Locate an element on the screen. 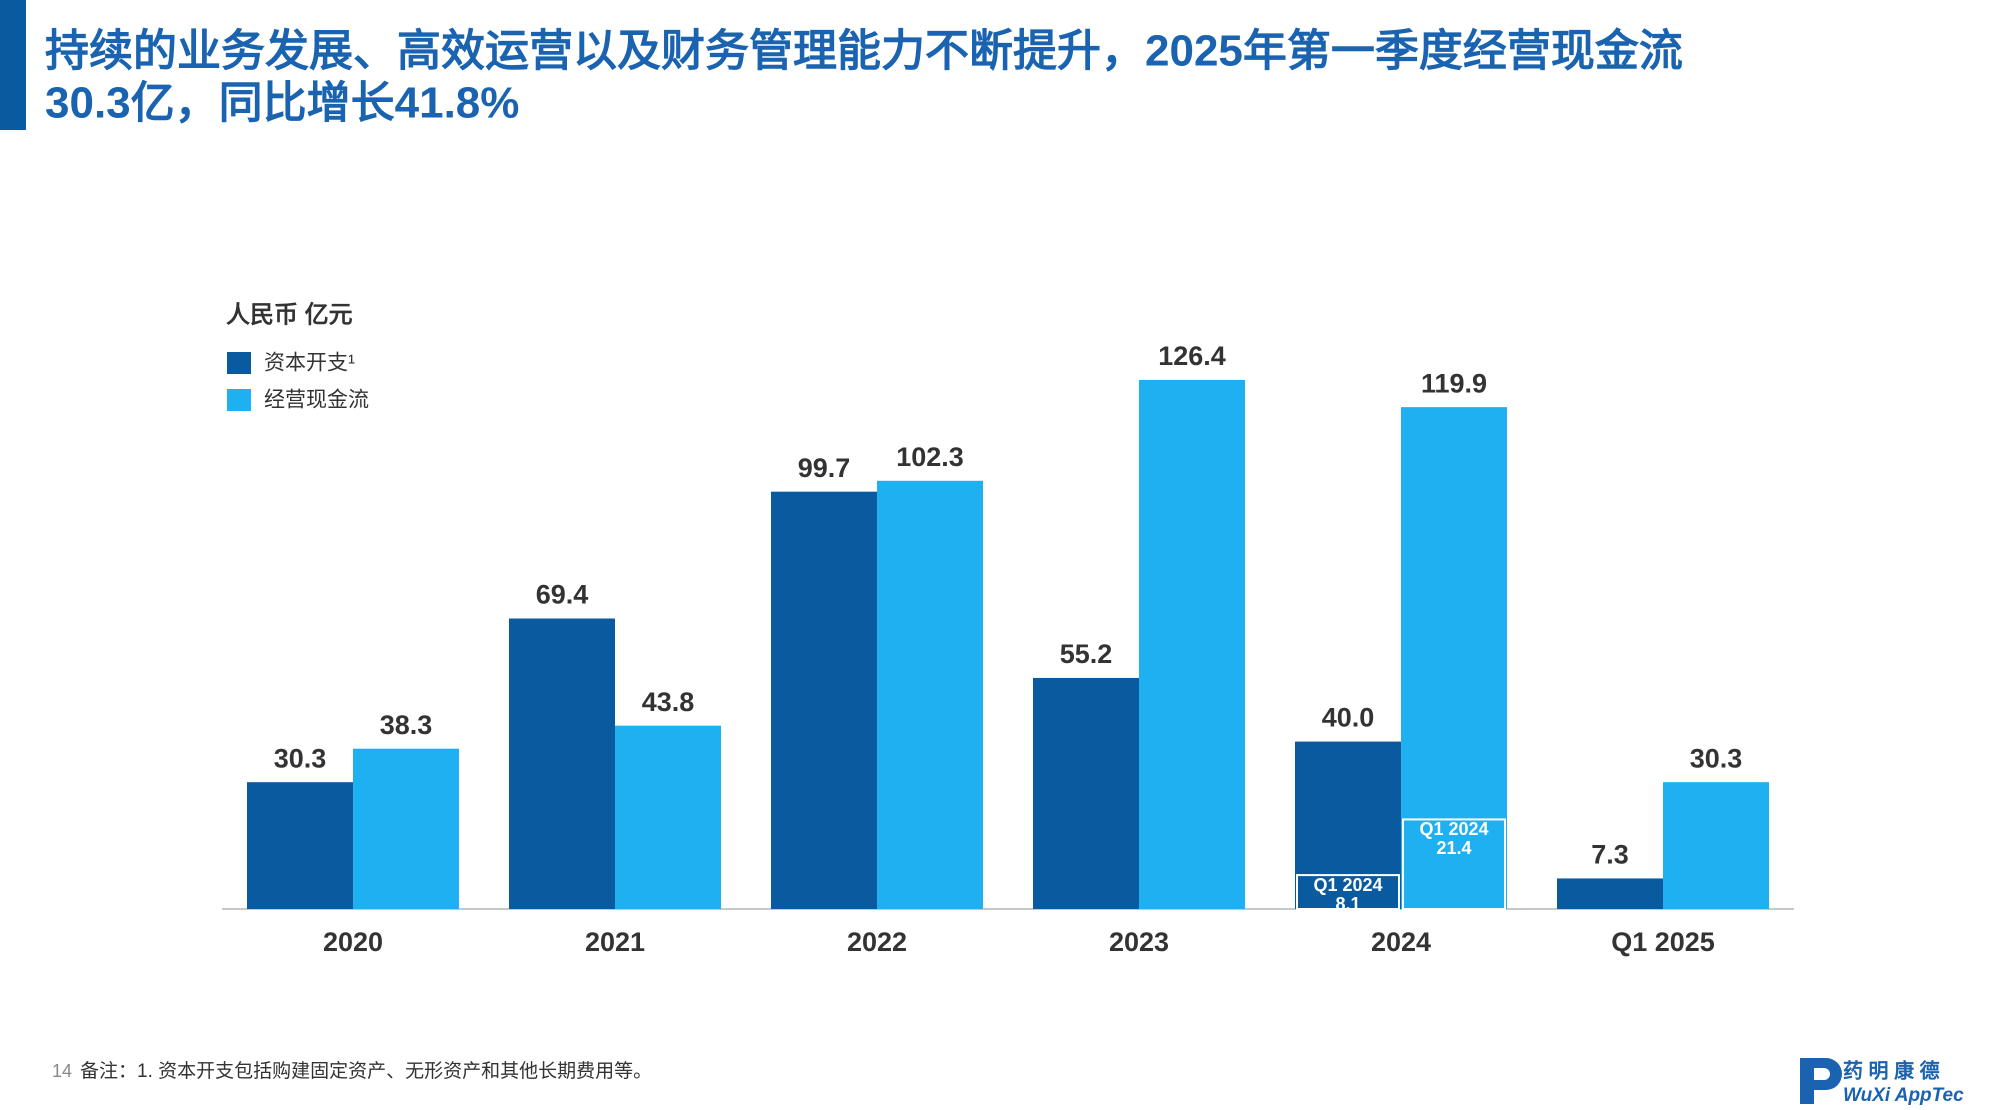 The height and width of the screenshot is (1110, 2000). value-label: 69.4 is located at coordinates (562, 595).